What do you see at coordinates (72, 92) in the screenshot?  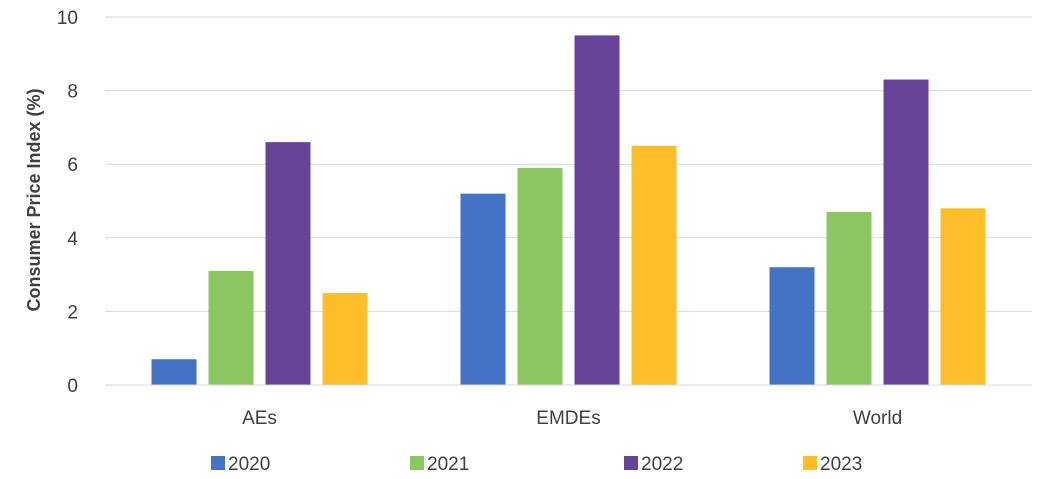 I see `y-tick-label: 8` at bounding box center [72, 92].